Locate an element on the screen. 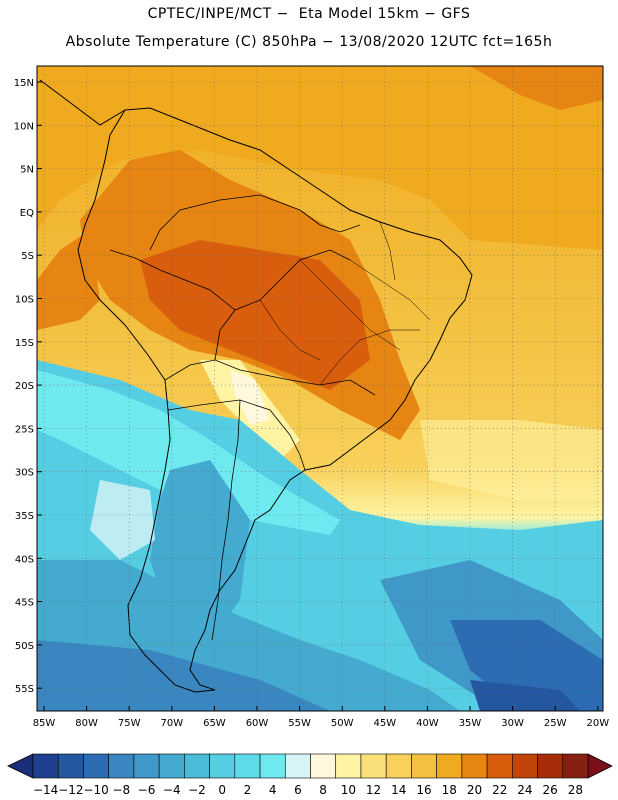  colorbar-tick-label: 16 is located at coordinates (423, 790).